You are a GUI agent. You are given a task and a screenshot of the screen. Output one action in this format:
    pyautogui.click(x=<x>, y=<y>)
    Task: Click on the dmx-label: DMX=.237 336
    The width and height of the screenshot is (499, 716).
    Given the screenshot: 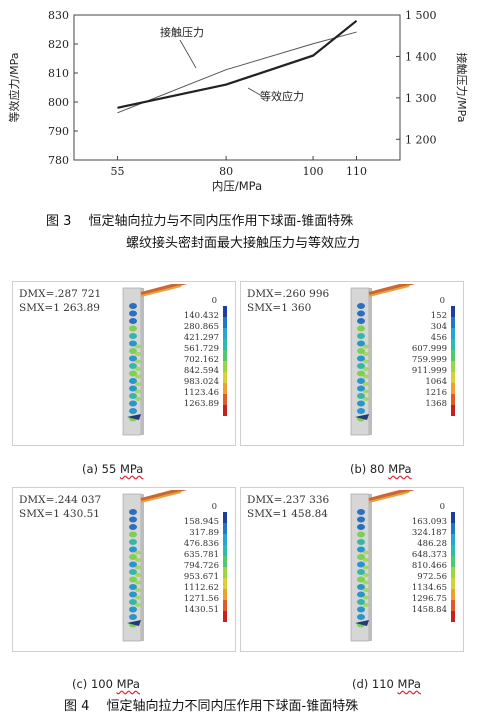 What is the action you would take?
    pyautogui.click(x=288, y=500)
    